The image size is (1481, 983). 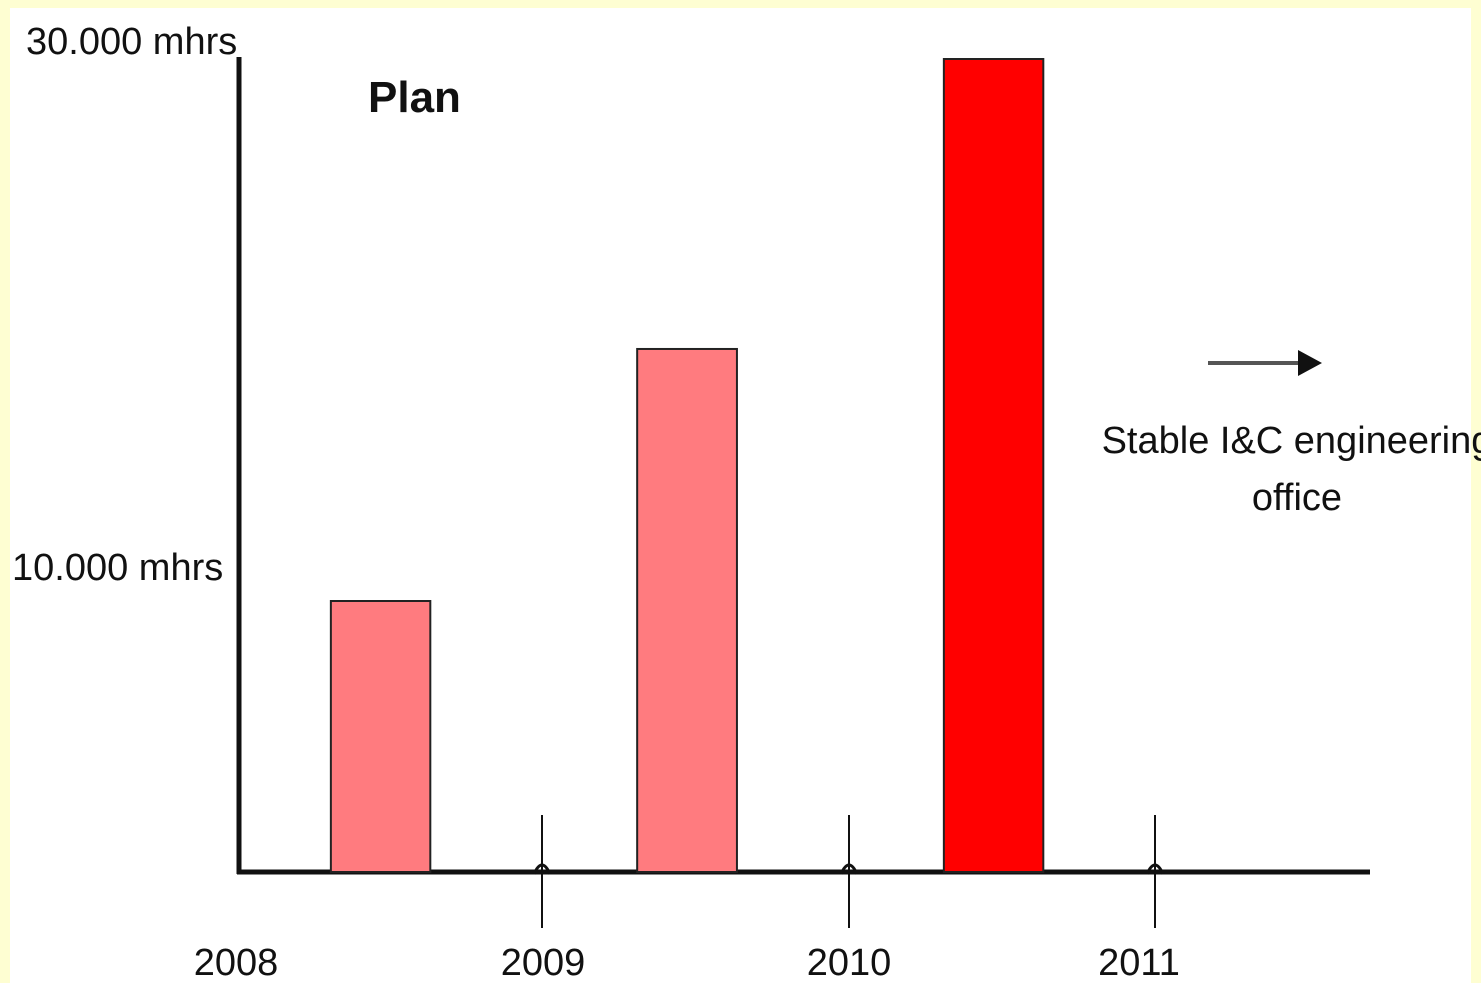 I want to click on x-tick-label-2008: 2008, so click(x=236, y=962).